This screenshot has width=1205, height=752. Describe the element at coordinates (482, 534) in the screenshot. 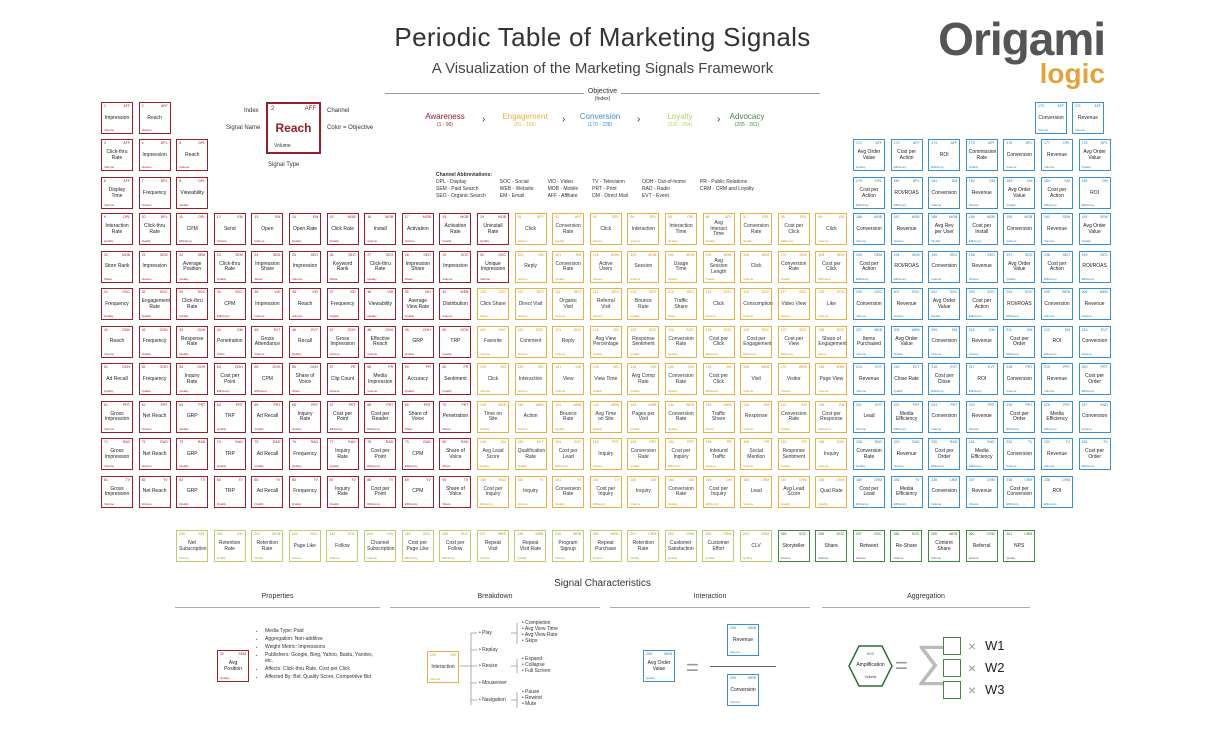

I see `cell-index: 247` at that location.